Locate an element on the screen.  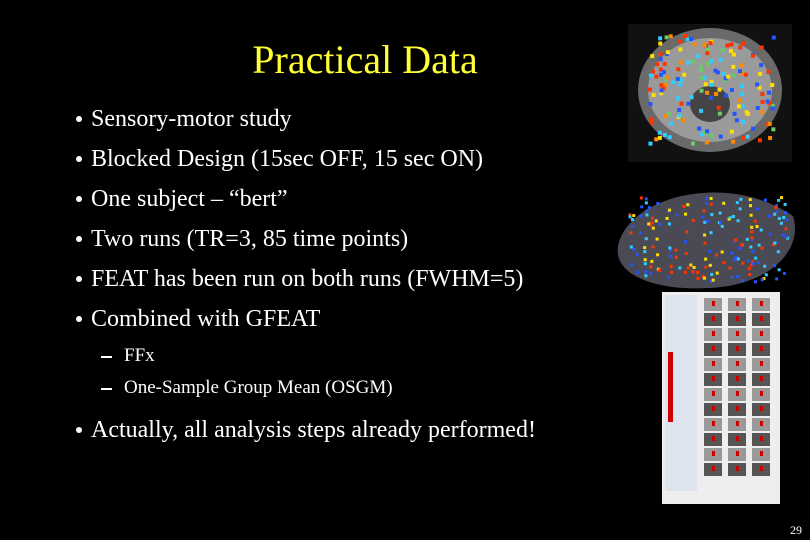
bullet-text: Combined with GFEAT is located at coordinates (206, 319).